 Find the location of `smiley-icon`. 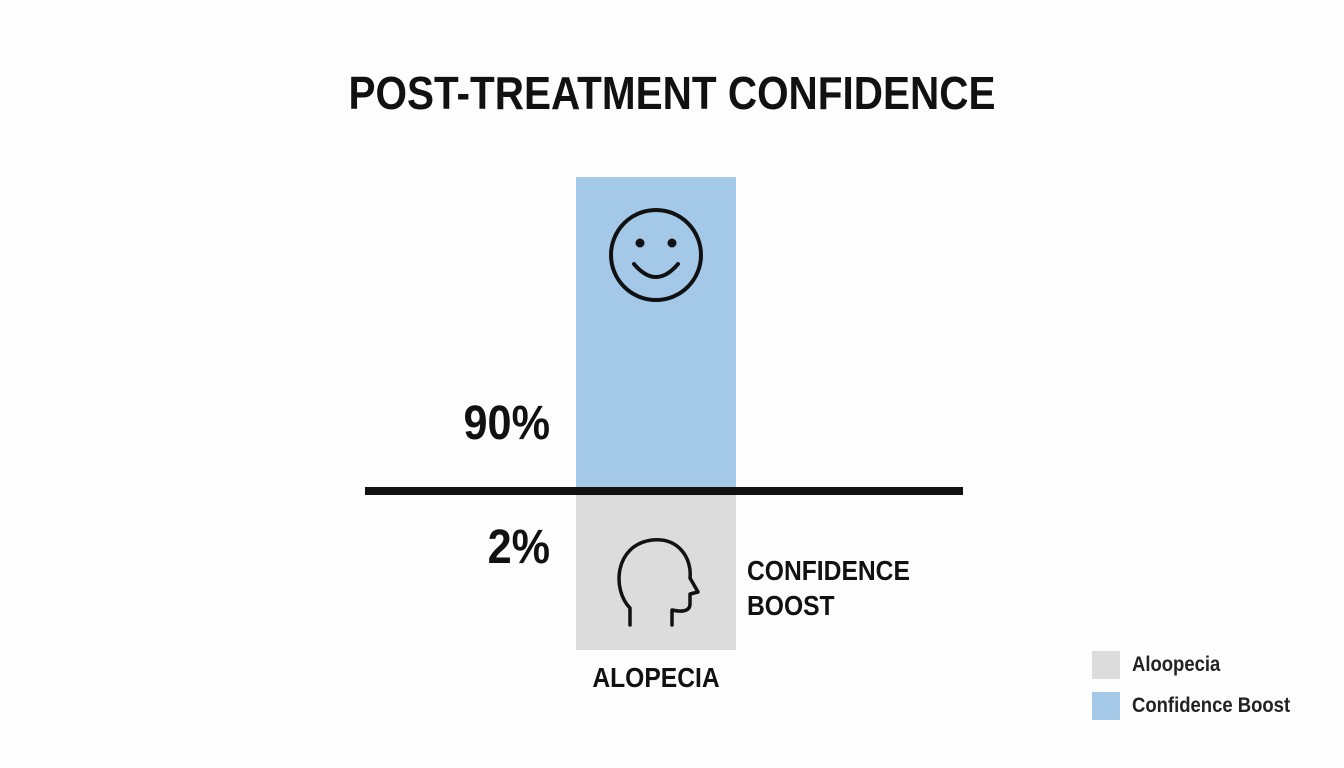

smiley-icon is located at coordinates (656, 255).